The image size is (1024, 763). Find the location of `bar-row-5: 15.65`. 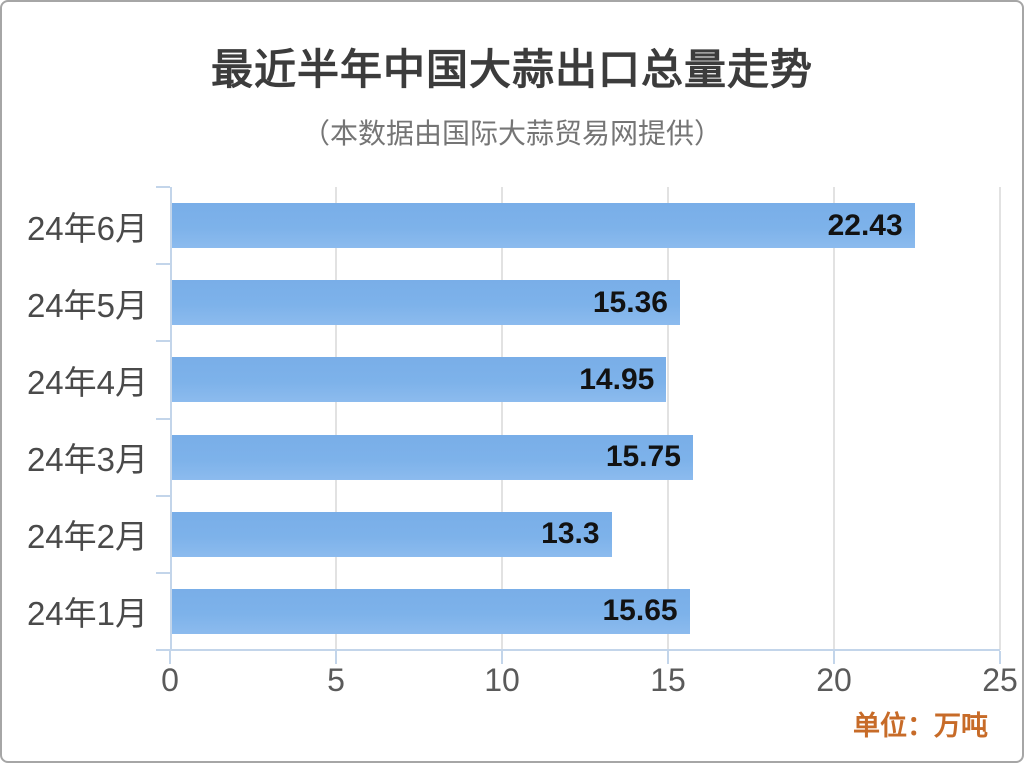

bar-row-5: 15.65 is located at coordinates (430, 611).